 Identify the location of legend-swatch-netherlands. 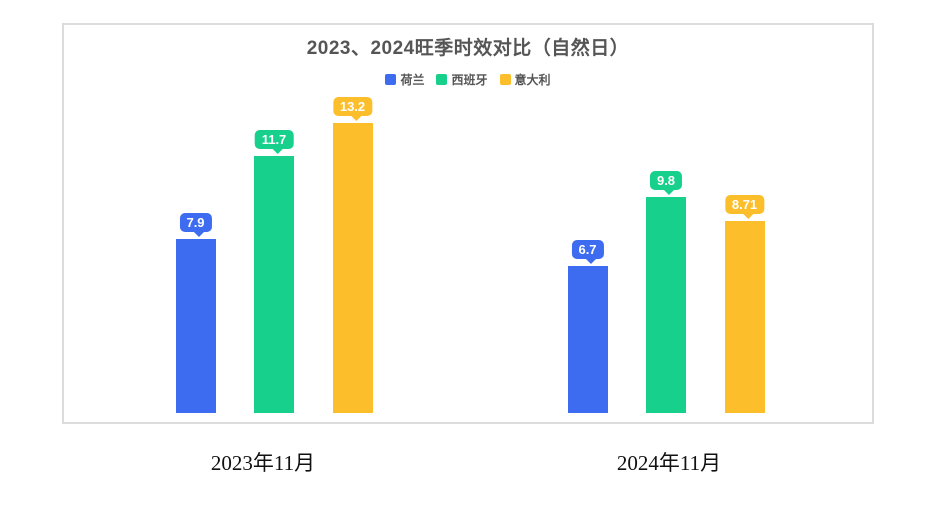
(391, 79).